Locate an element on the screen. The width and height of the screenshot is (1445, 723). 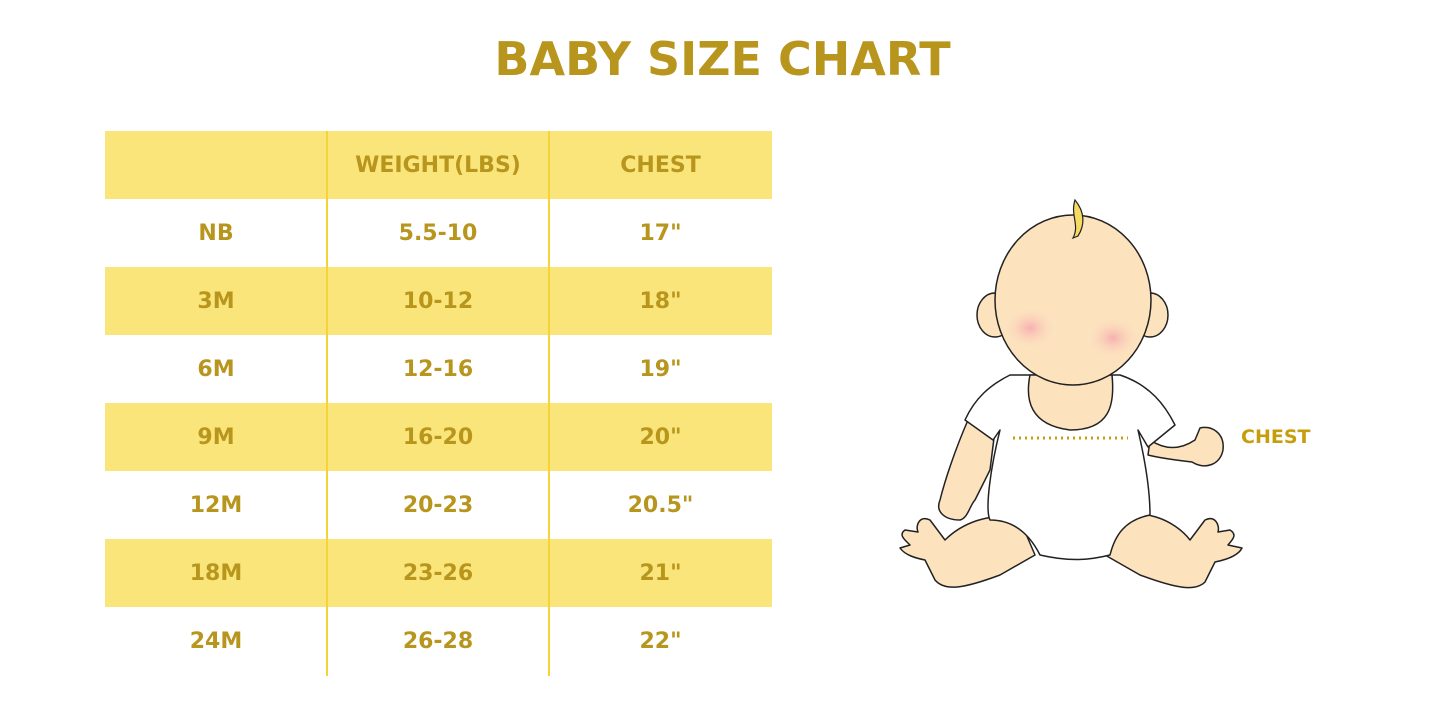
right-leg is located at coordinates (1173, 551).